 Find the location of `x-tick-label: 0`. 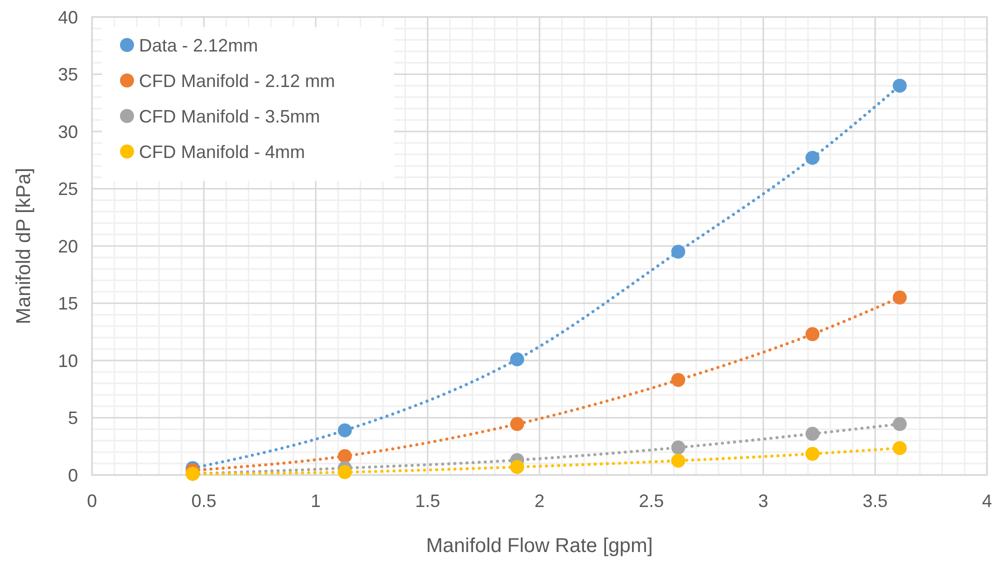

x-tick-label: 0 is located at coordinates (92, 501).